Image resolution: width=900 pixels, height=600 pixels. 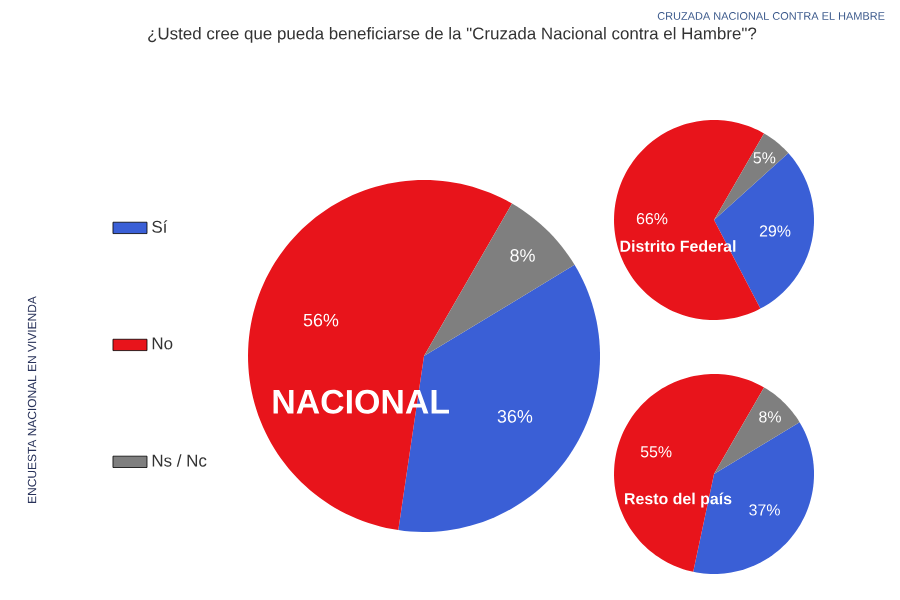 I want to click on legend-label: No, so click(x=162, y=343).